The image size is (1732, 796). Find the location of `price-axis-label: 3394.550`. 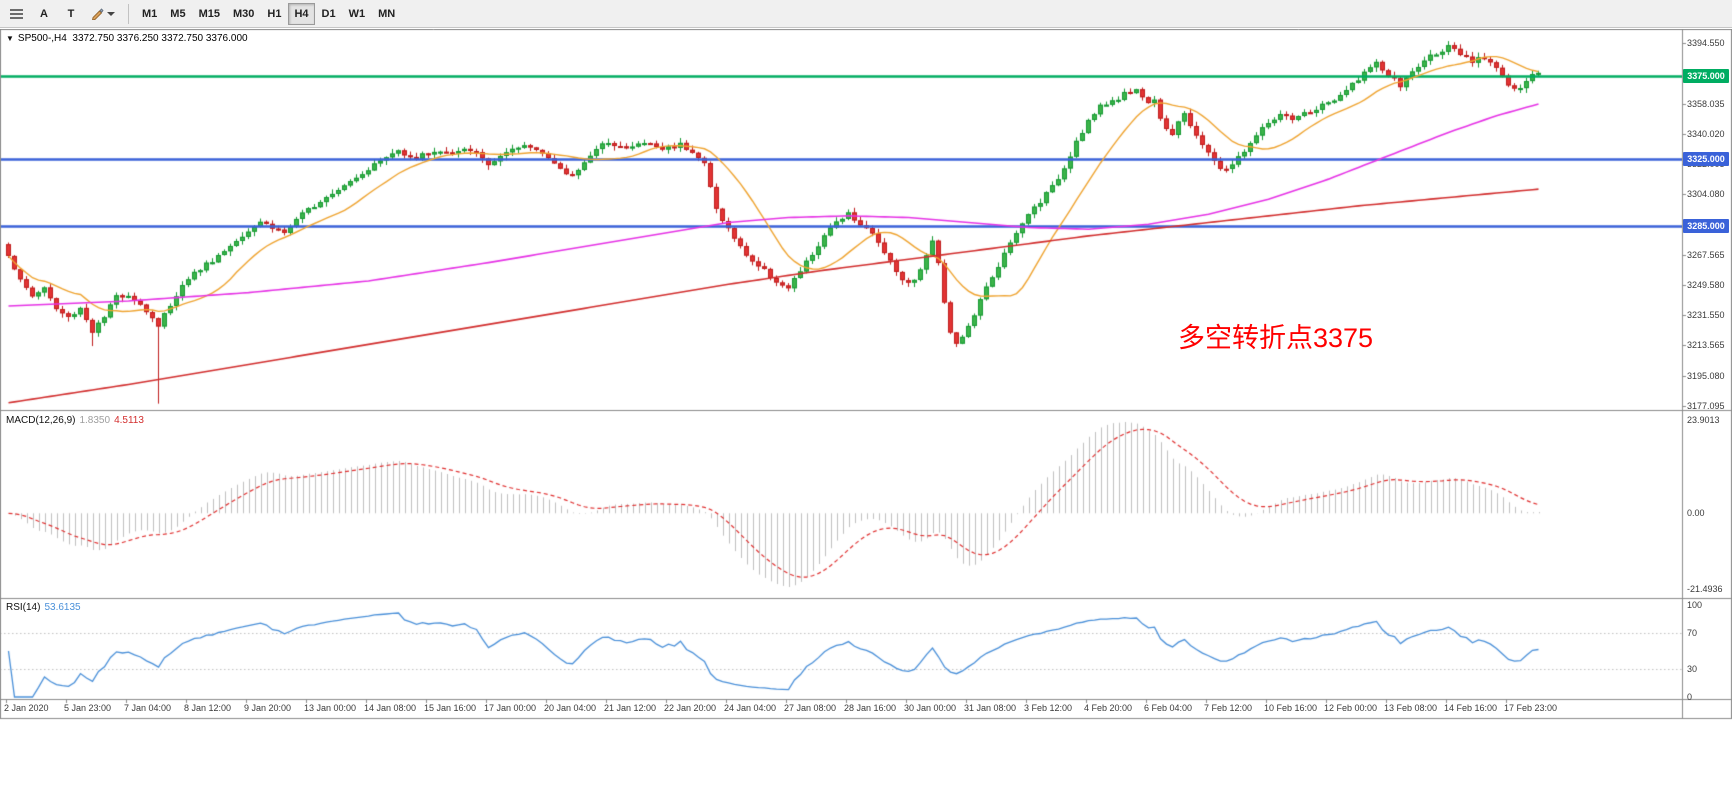

price-axis-label: 3394.550 is located at coordinates (1706, 43).